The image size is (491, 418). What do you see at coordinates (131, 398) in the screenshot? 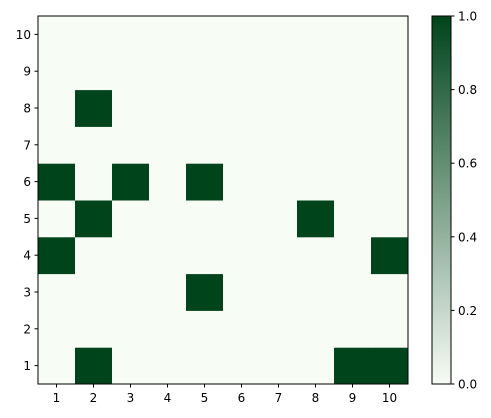
I see `x-tick-label-3: 3` at bounding box center [131, 398].